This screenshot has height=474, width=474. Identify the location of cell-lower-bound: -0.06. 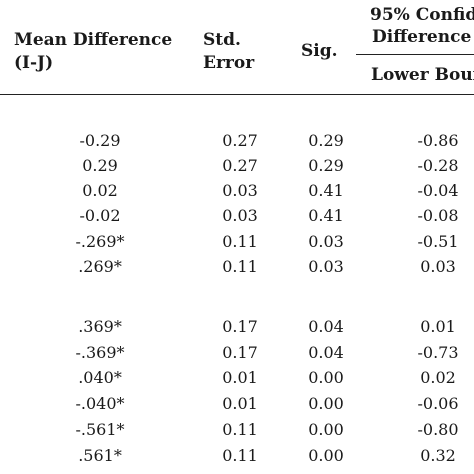
(438, 403).